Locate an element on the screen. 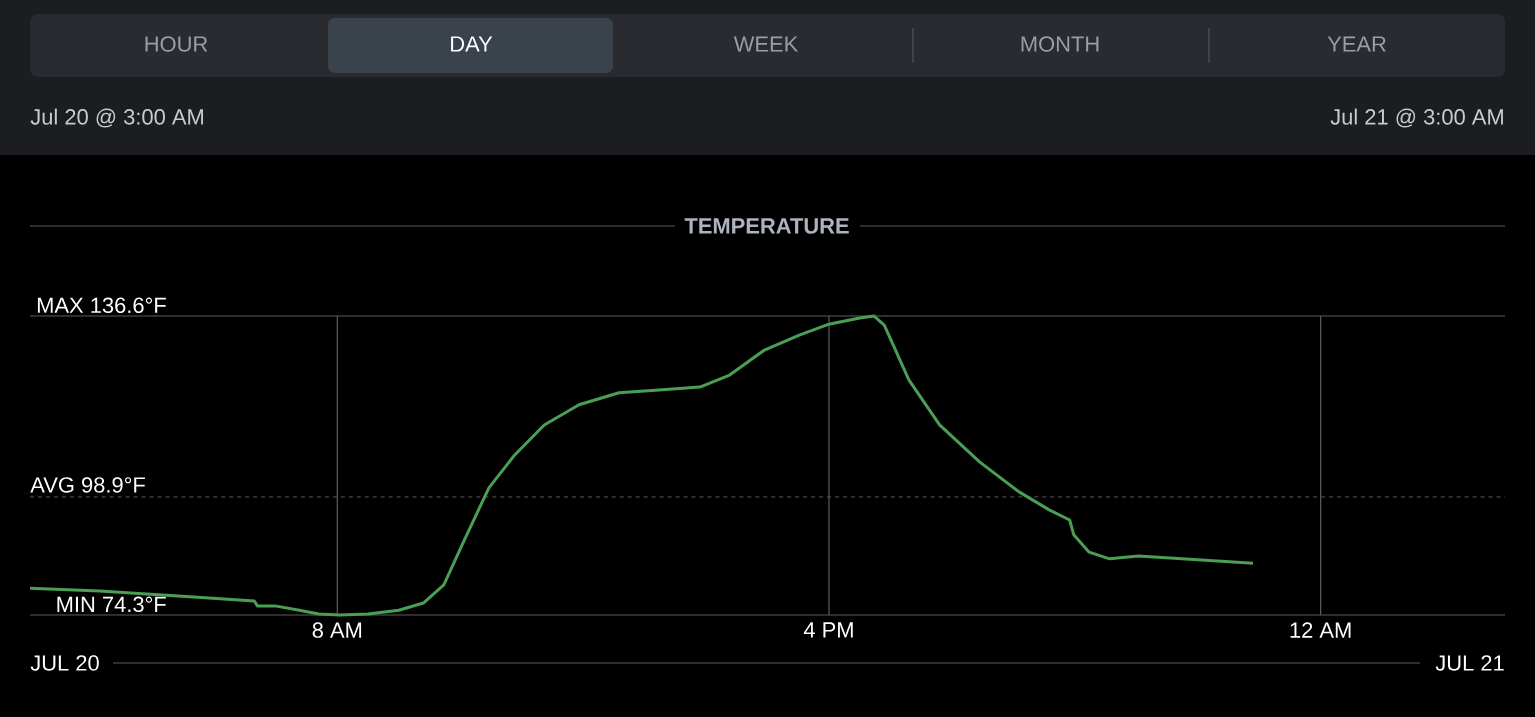 The height and width of the screenshot is (717, 1535). x-tick-label: 4 PM is located at coordinates (828, 630).